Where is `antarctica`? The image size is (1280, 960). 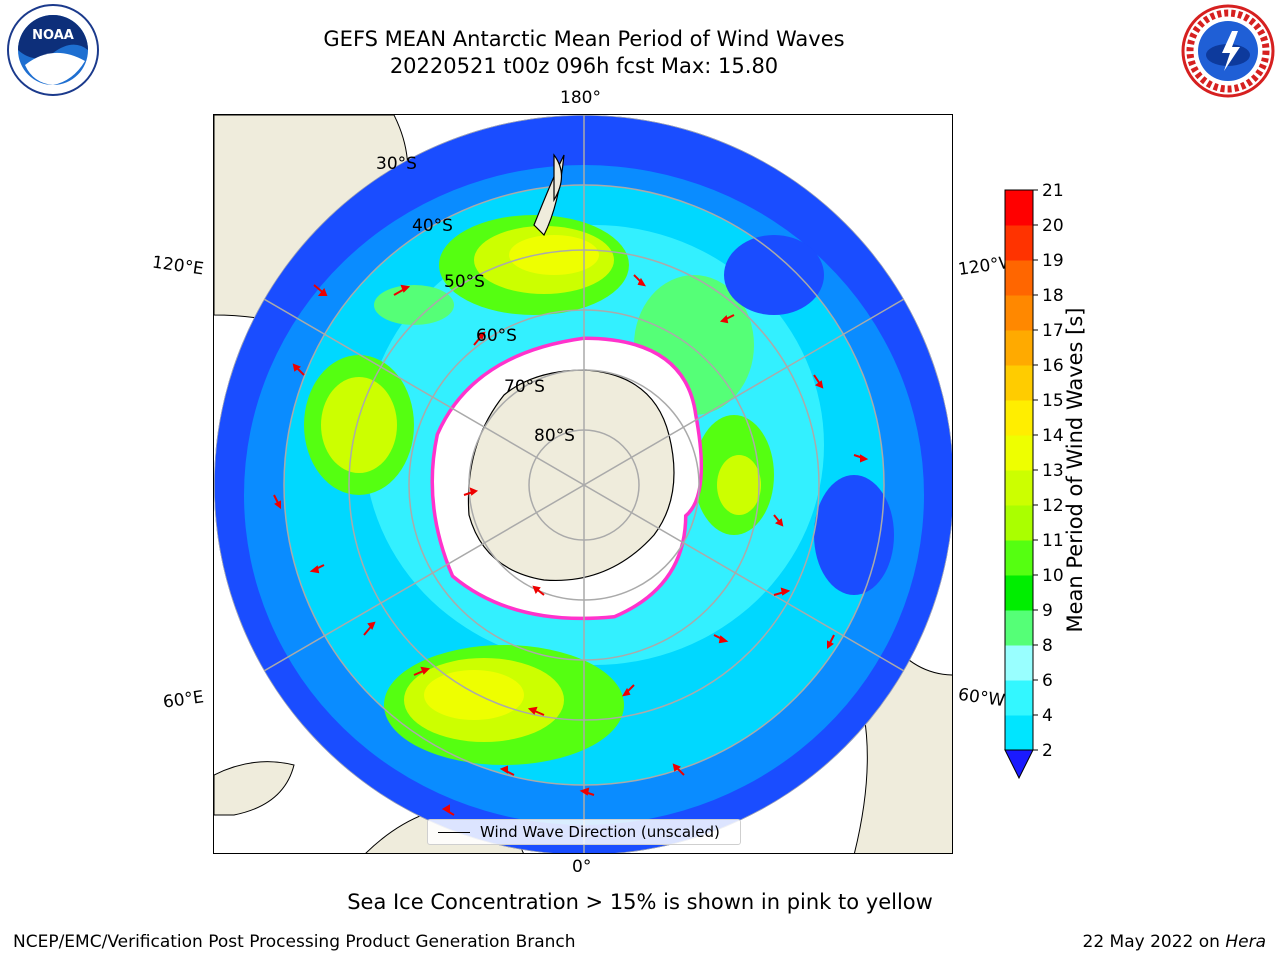 antarctica is located at coordinates (567, 478).